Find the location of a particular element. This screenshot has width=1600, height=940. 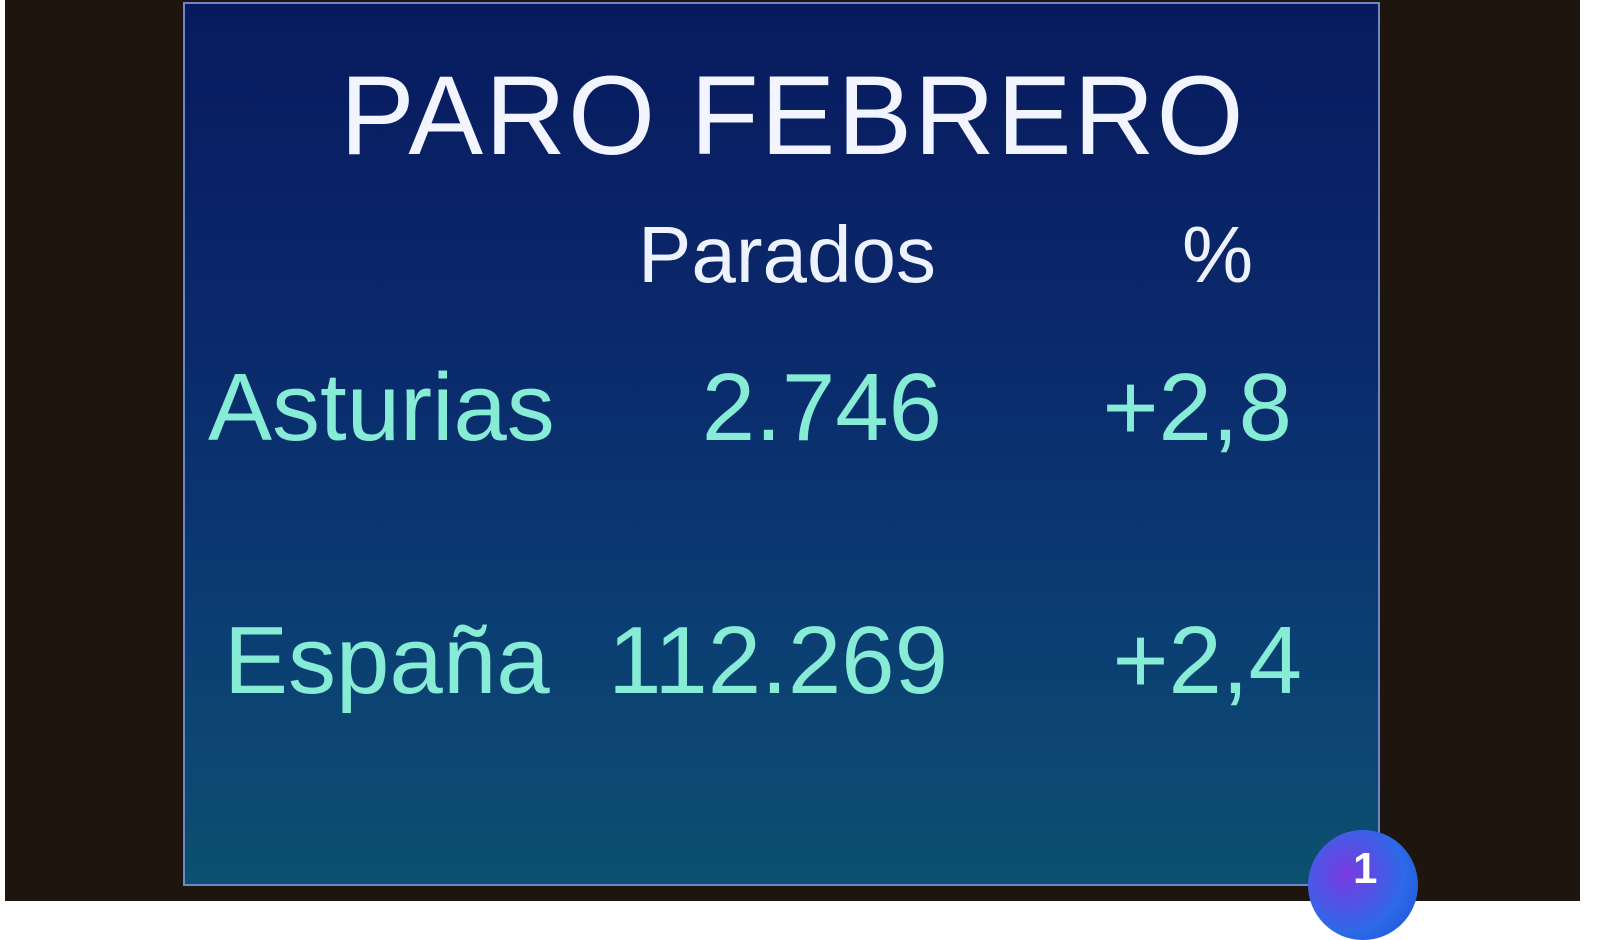

row-percent-asturias: +2,8 is located at coordinates (1197, 407).